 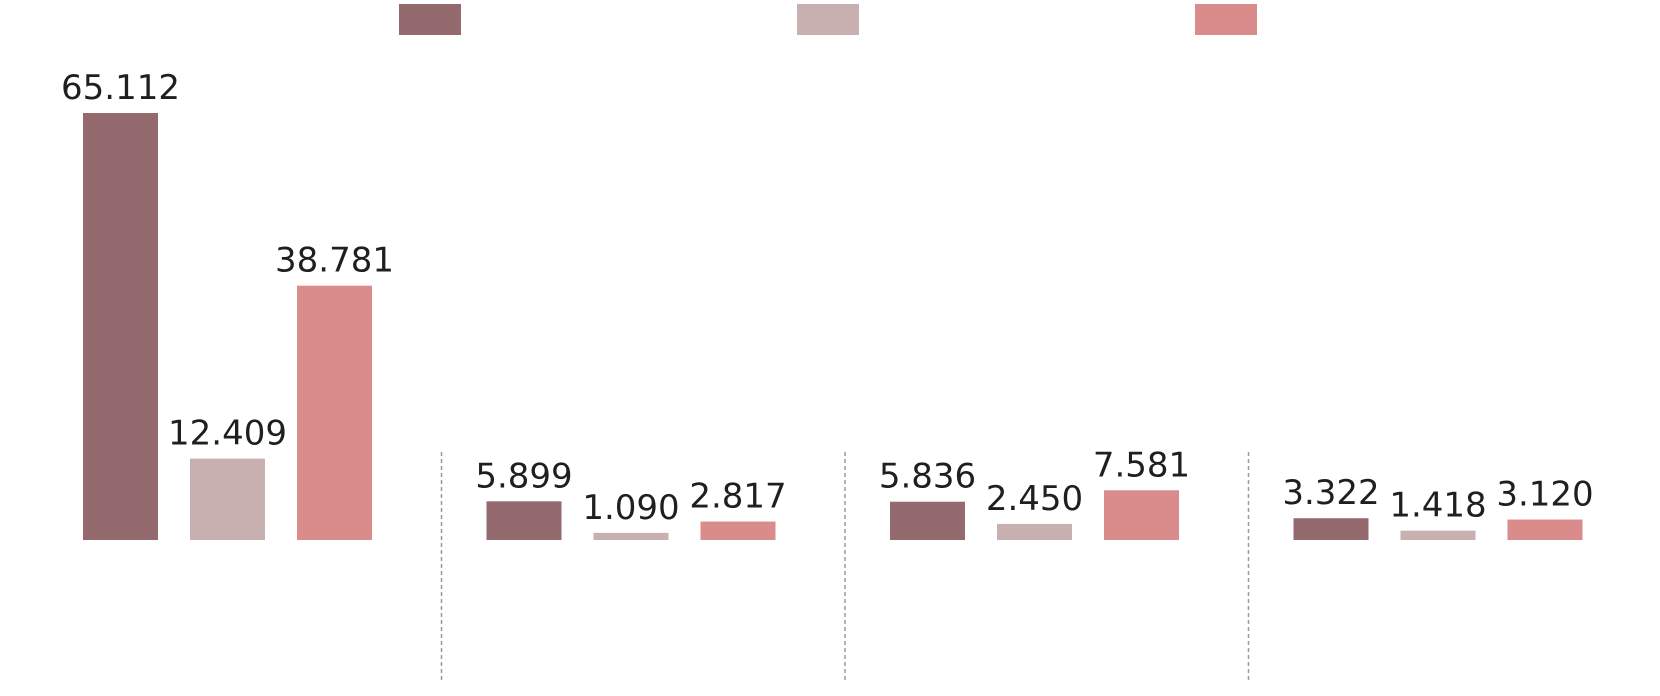 I want to click on value-label-group2-series3: 2.817, so click(x=737, y=497).